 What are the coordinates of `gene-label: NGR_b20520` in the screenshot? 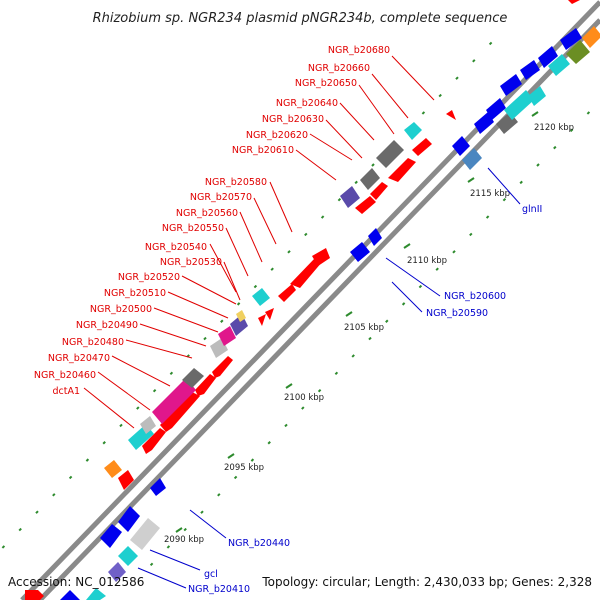 It's located at (149, 277).